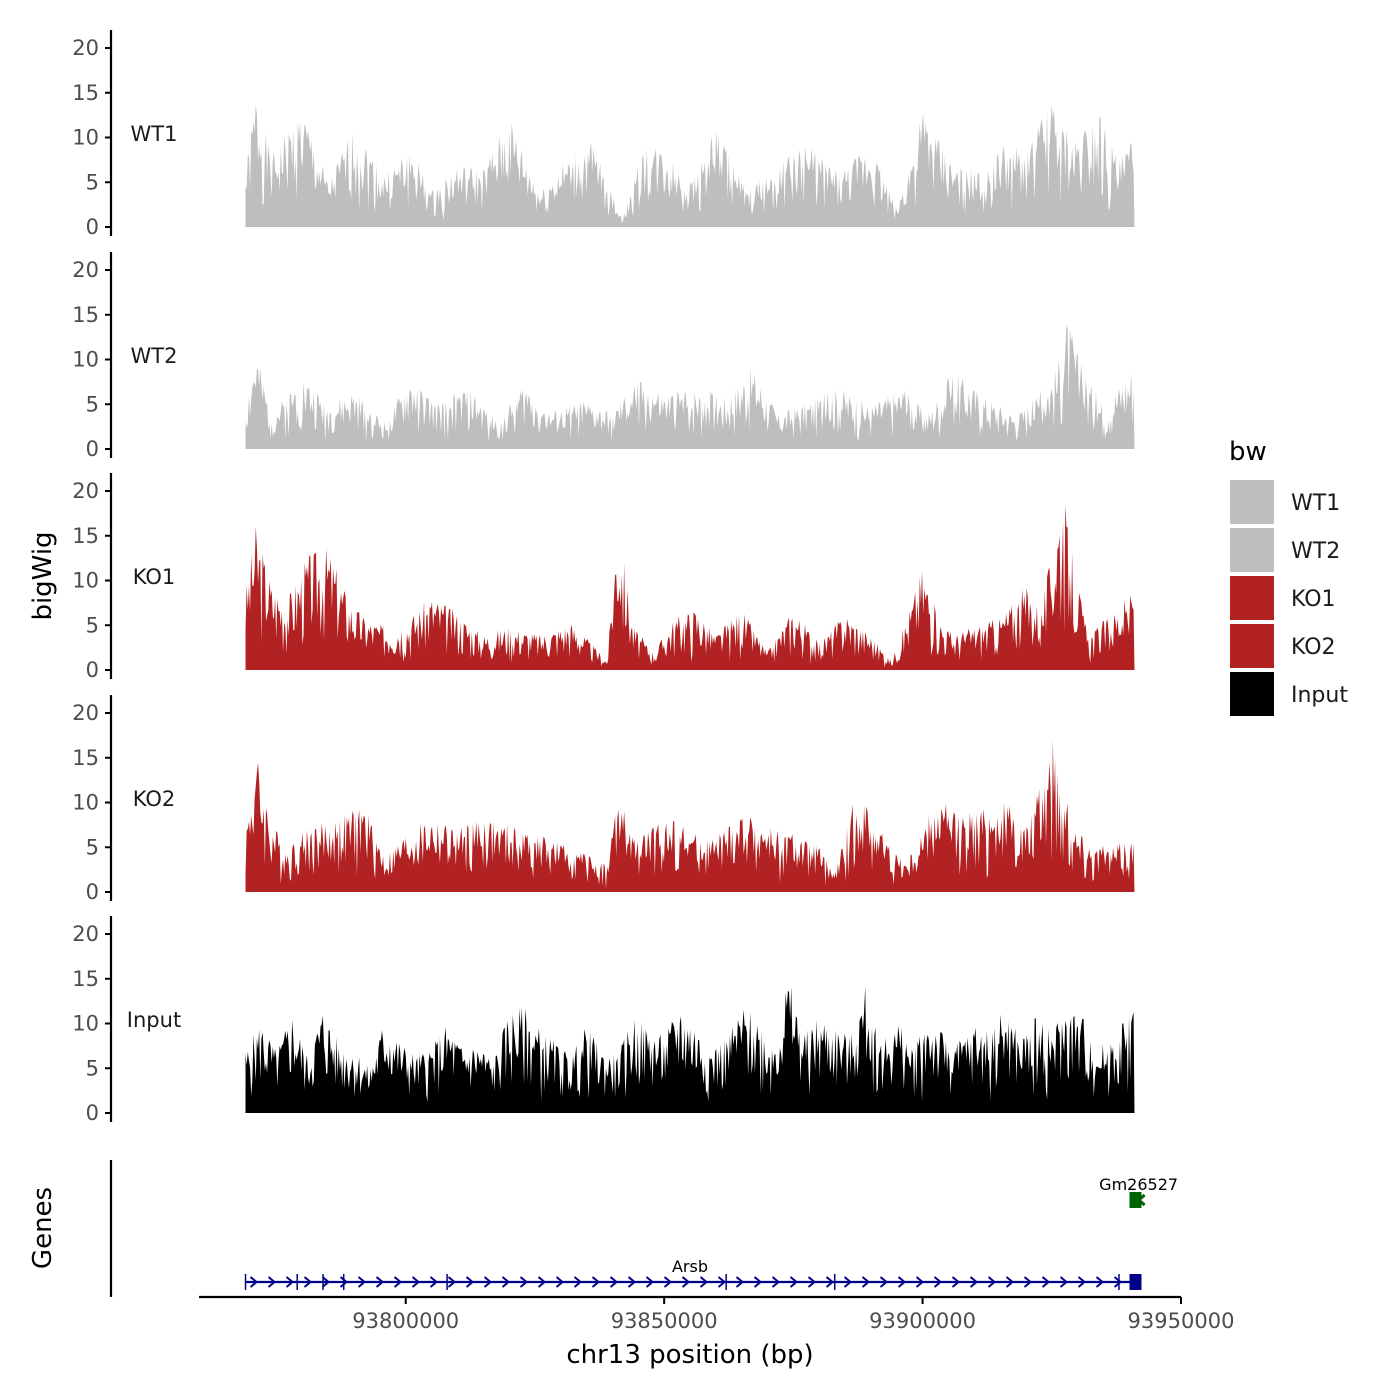 This screenshot has width=1400, height=1400. I want to click on track-input: 0 5 10 15 20 Input, so click(603, 1020).